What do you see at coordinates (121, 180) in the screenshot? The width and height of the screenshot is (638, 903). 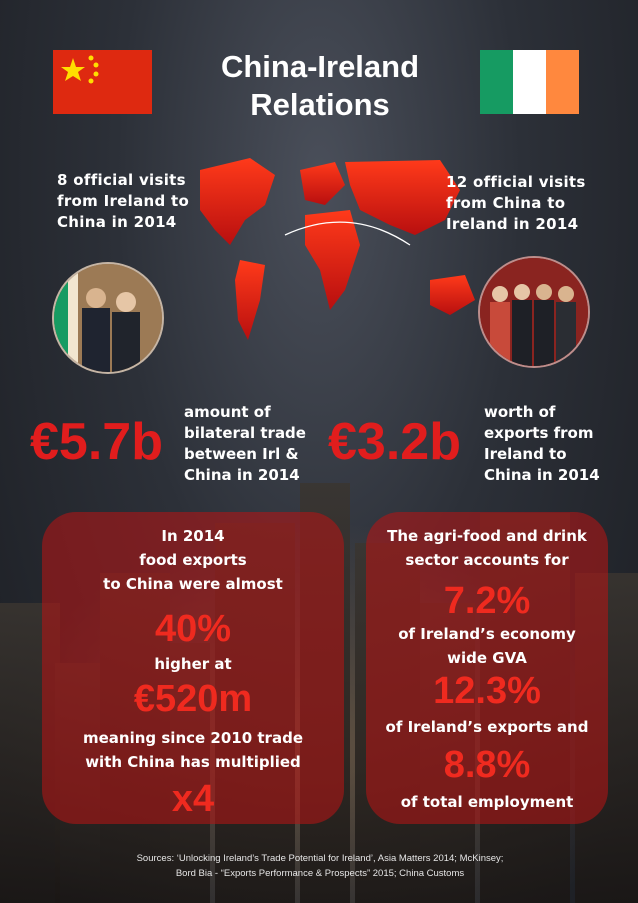 I see `visits-ireland-line-1: 8 official visits` at bounding box center [121, 180].